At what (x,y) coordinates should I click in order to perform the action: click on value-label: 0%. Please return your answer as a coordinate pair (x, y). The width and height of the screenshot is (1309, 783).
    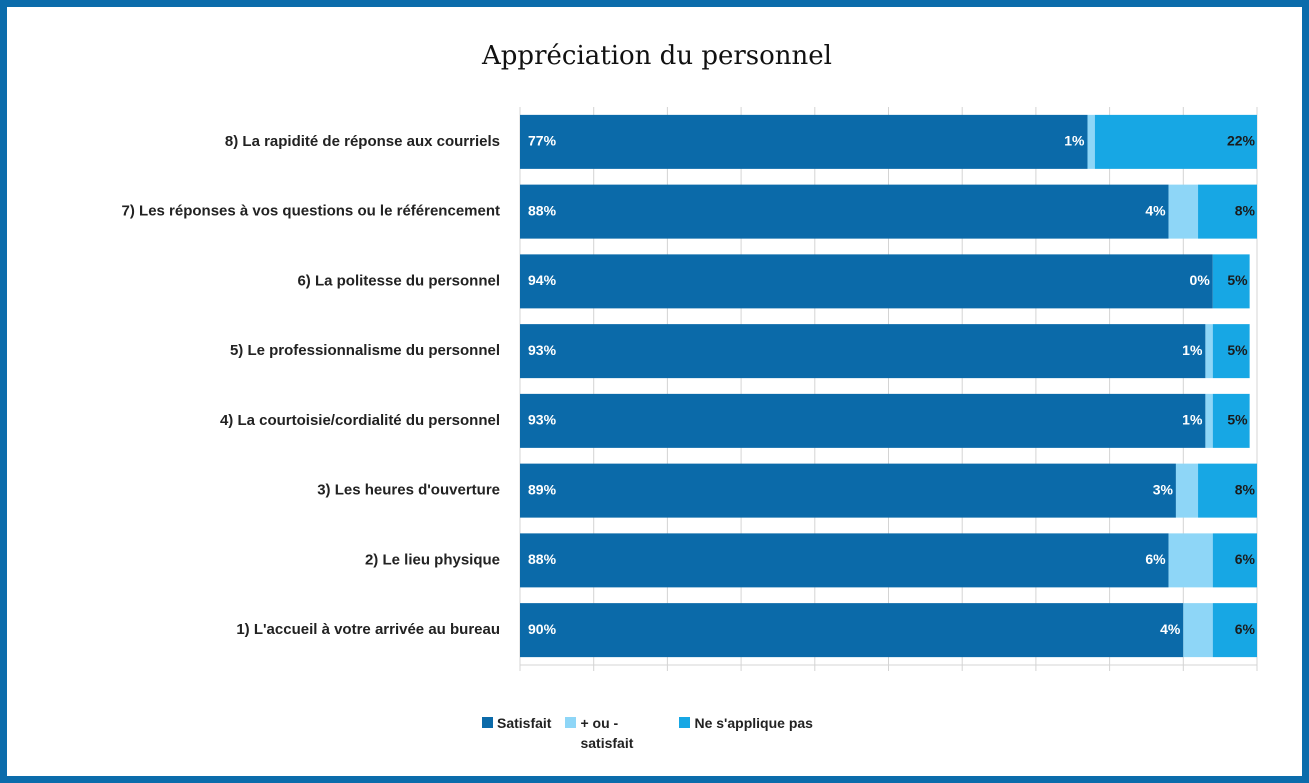
    Looking at the image, I should click on (1200, 280).